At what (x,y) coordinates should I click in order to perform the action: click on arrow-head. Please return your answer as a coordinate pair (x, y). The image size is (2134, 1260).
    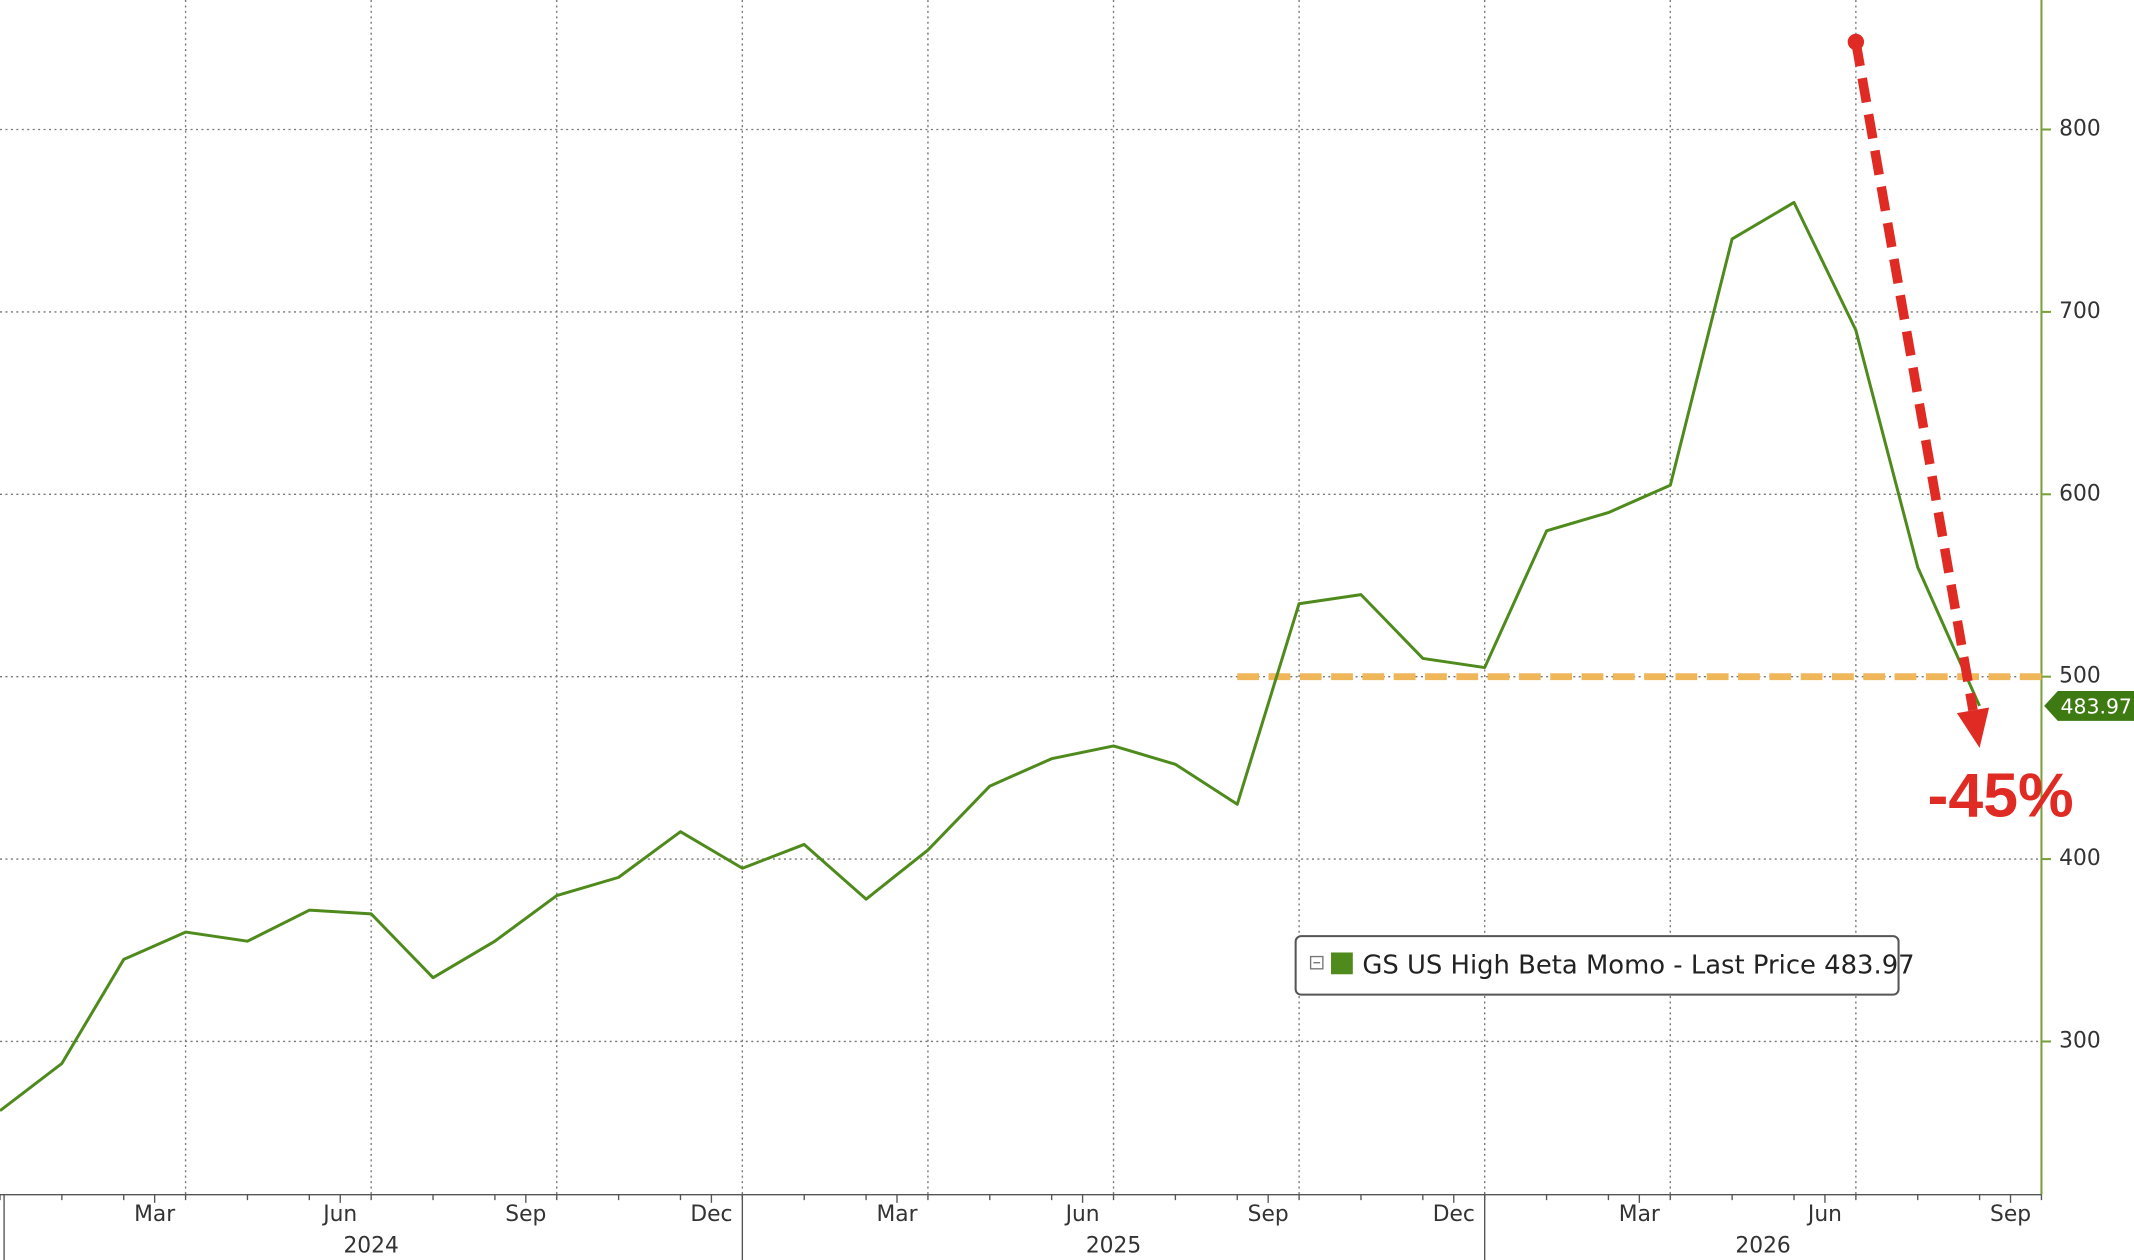
    Looking at the image, I should click on (1973, 727).